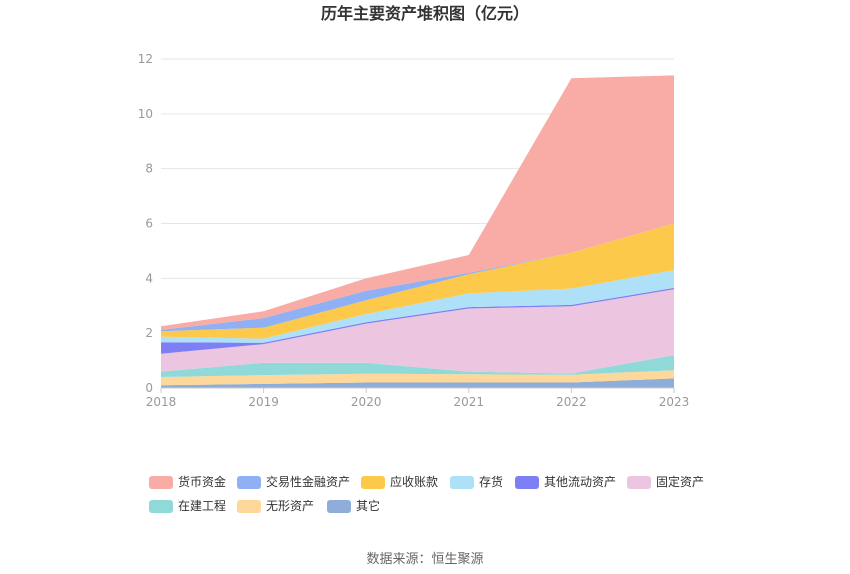 This screenshot has width=850, height=574. What do you see at coordinates (417, 383) in the screenshot?
I see `area-series-其它` at bounding box center [417, 383].